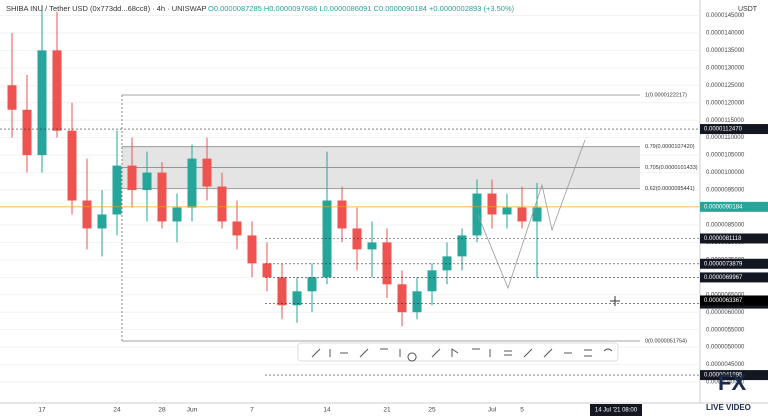  What do you see at coordinates (162, 410) in the screenshot?
I see `x-tick-label: 28` at bounding box center [162, 410].